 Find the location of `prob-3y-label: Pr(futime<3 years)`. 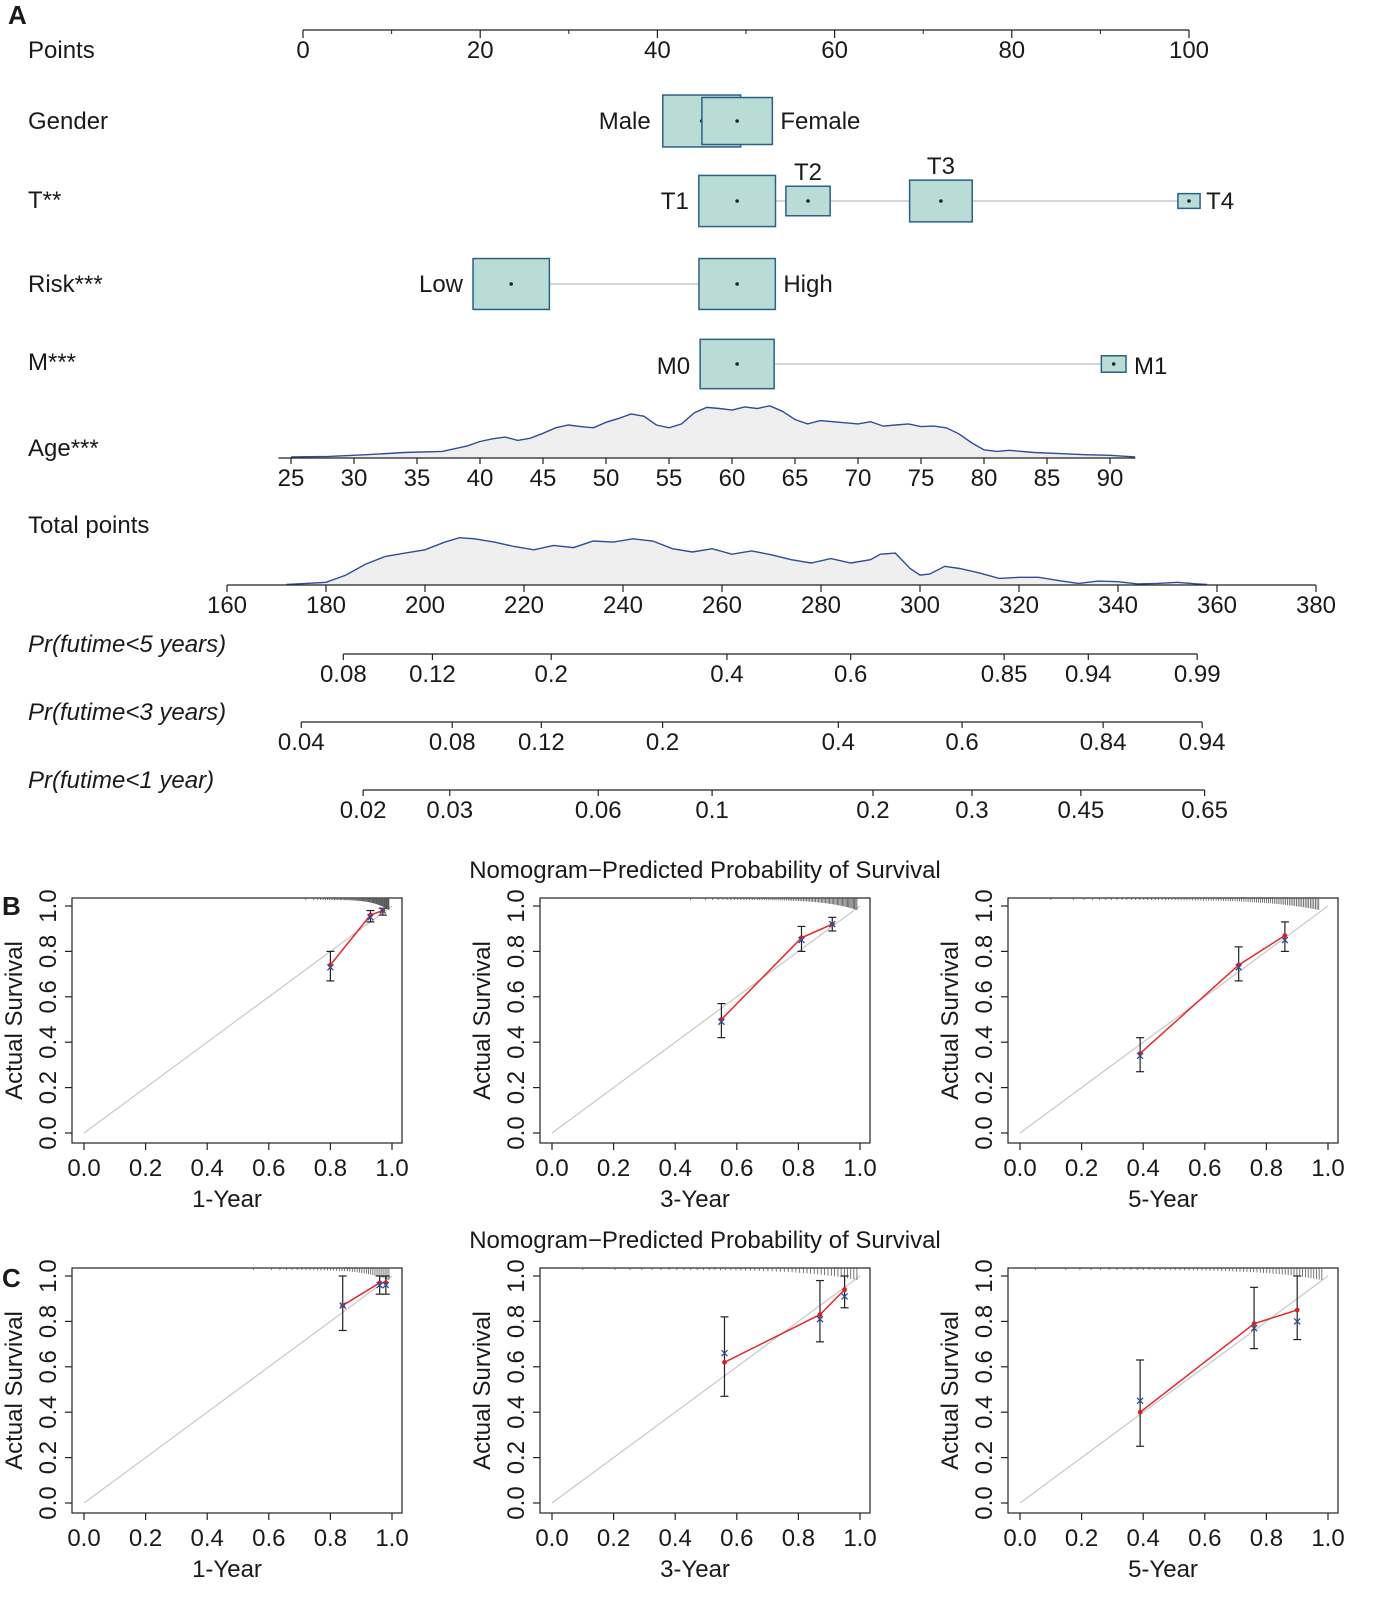

prob-3y-label: Pr(futime<3 years) is located at coordinates (127, 712).